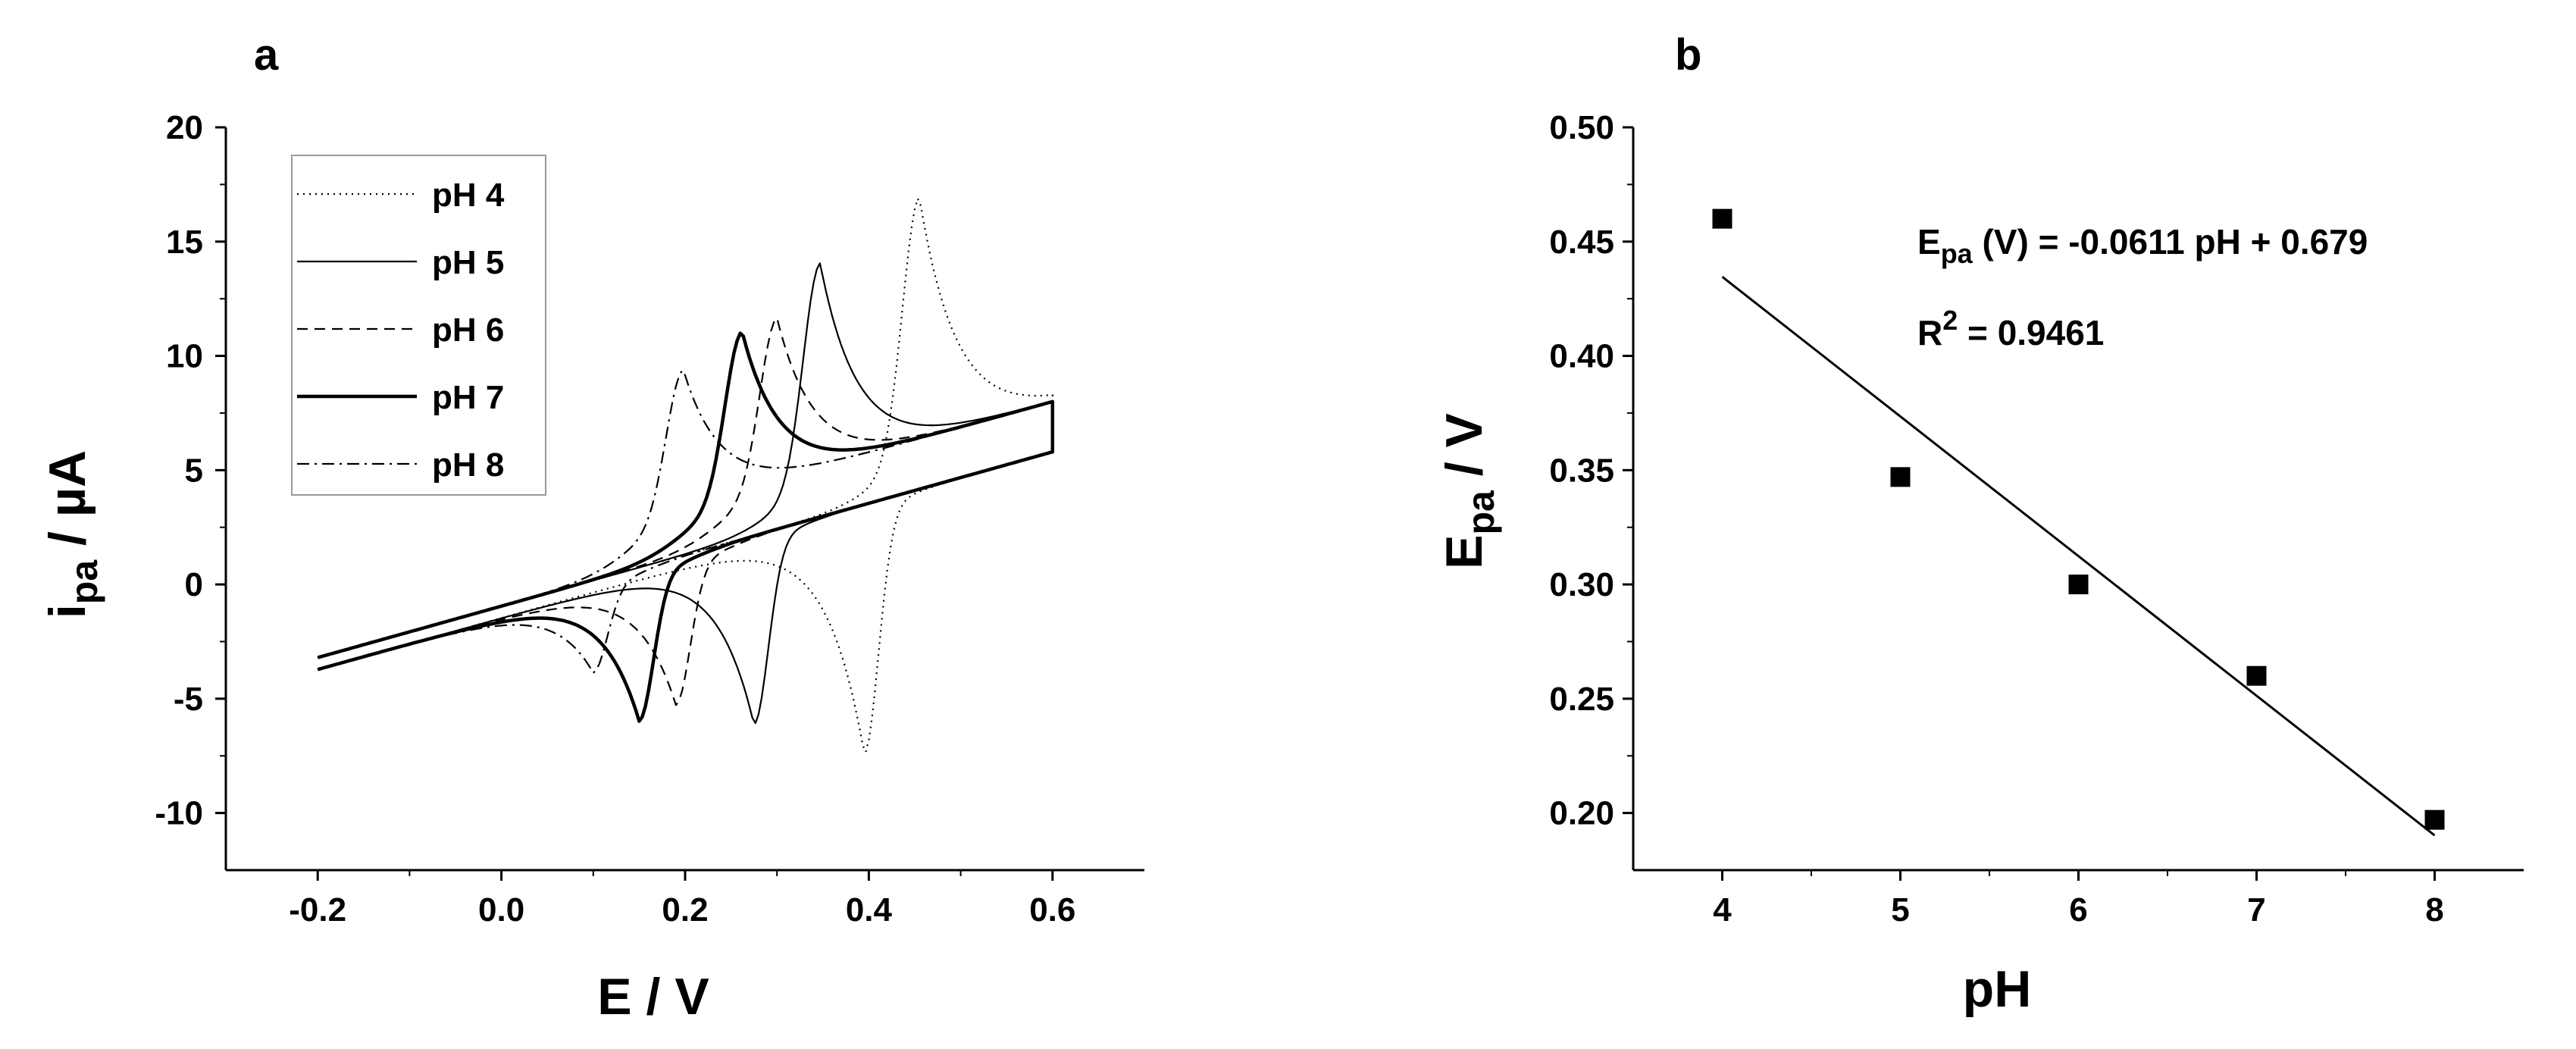 This screenshot has height=1049, width=2576. What do you see at coordinates (189, 699) in the screenshot?
I see `panel-a-y-tick-label: -5` at bounding box center [189, 699].